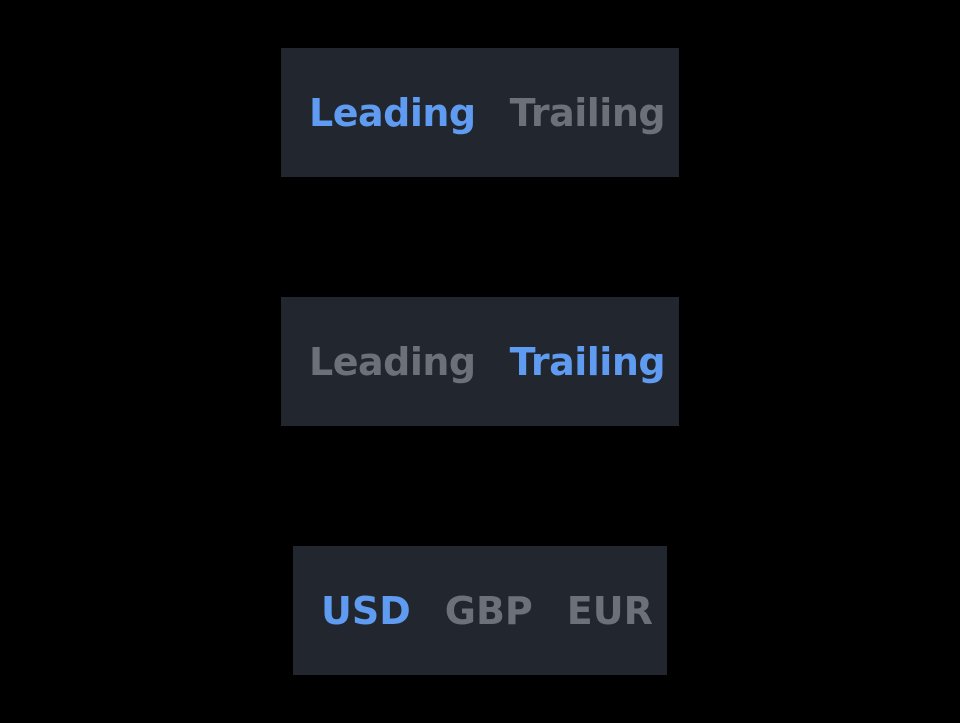 This screenshot has height=723, width=960. Describe the element at coordinates (488, 610) in the screenshot. I see `segment-option-gbp: GBP` at that location.